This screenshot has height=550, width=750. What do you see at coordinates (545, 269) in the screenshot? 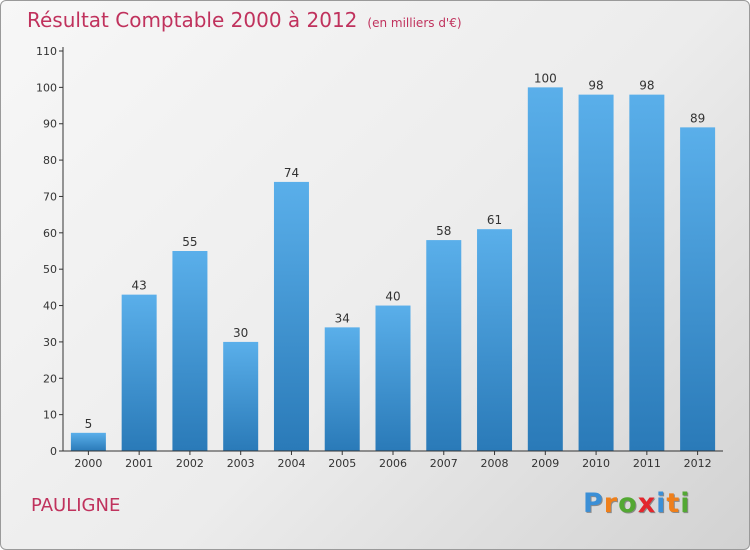
I see `bar-2009` at bounding box center [545, 269].